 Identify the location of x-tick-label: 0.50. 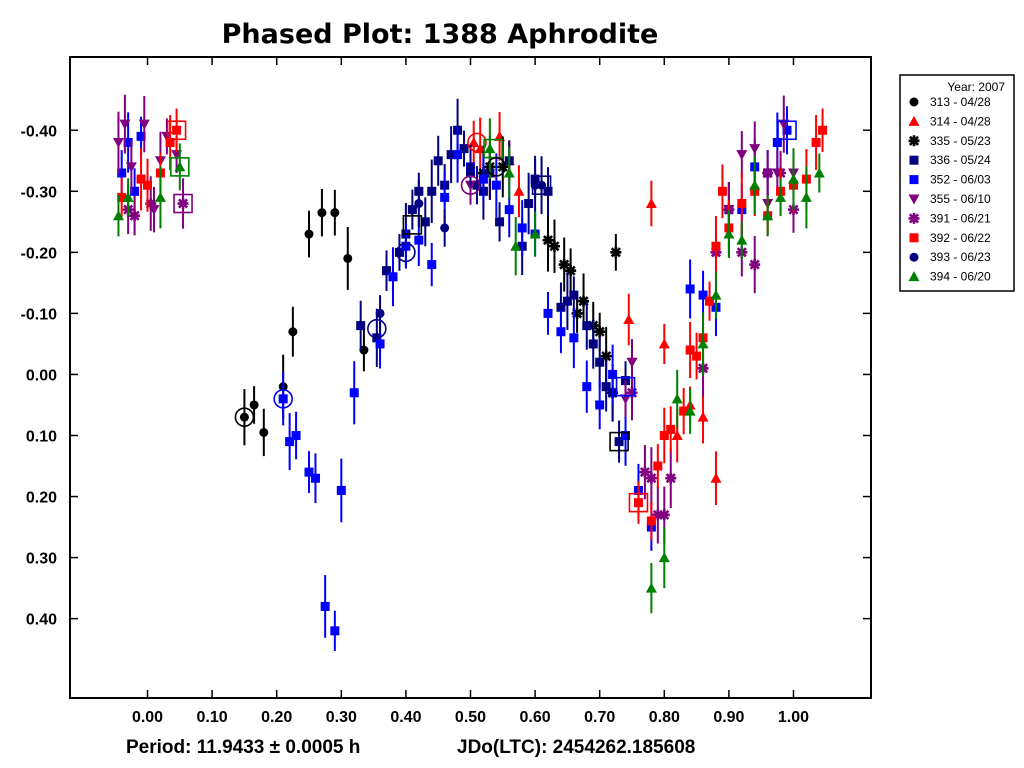
(470, 717).